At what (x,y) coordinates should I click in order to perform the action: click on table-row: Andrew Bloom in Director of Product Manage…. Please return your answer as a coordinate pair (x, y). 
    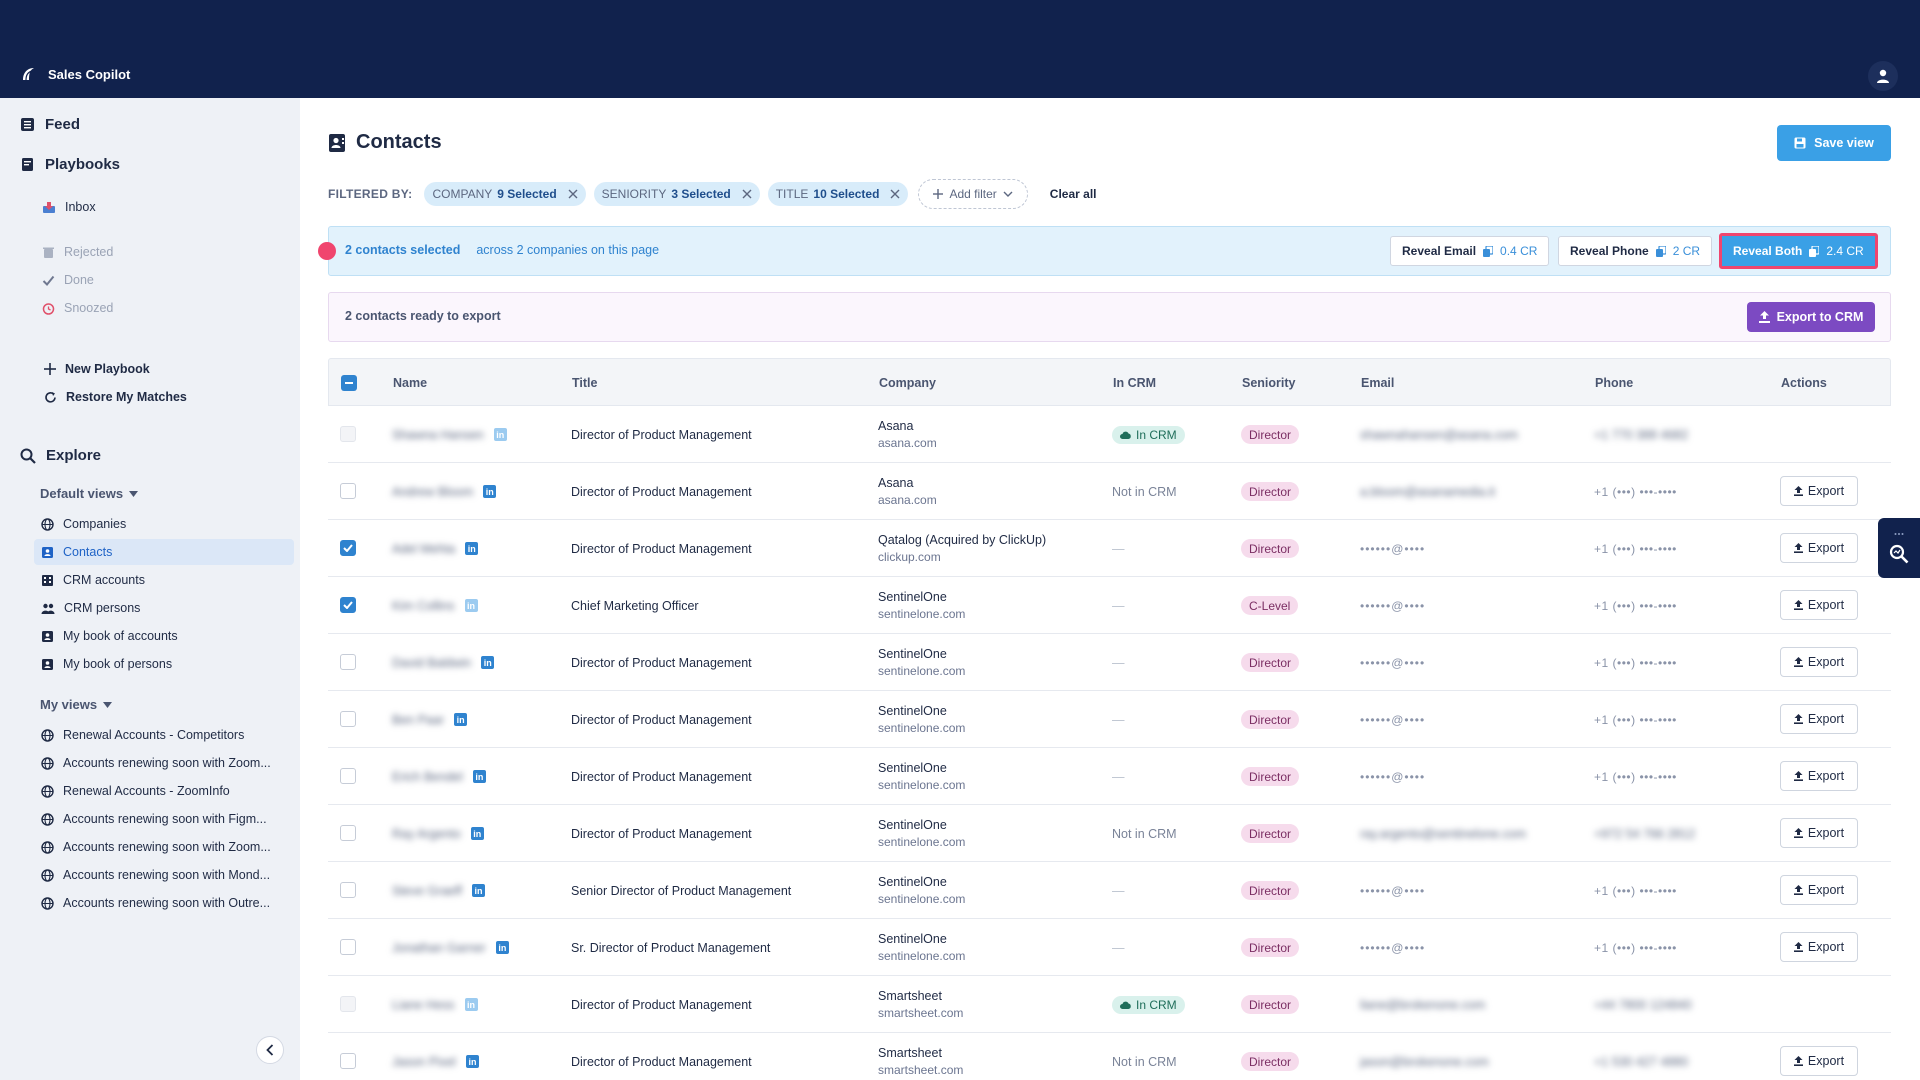
    Looking at the image, I should click on (1109, 491).